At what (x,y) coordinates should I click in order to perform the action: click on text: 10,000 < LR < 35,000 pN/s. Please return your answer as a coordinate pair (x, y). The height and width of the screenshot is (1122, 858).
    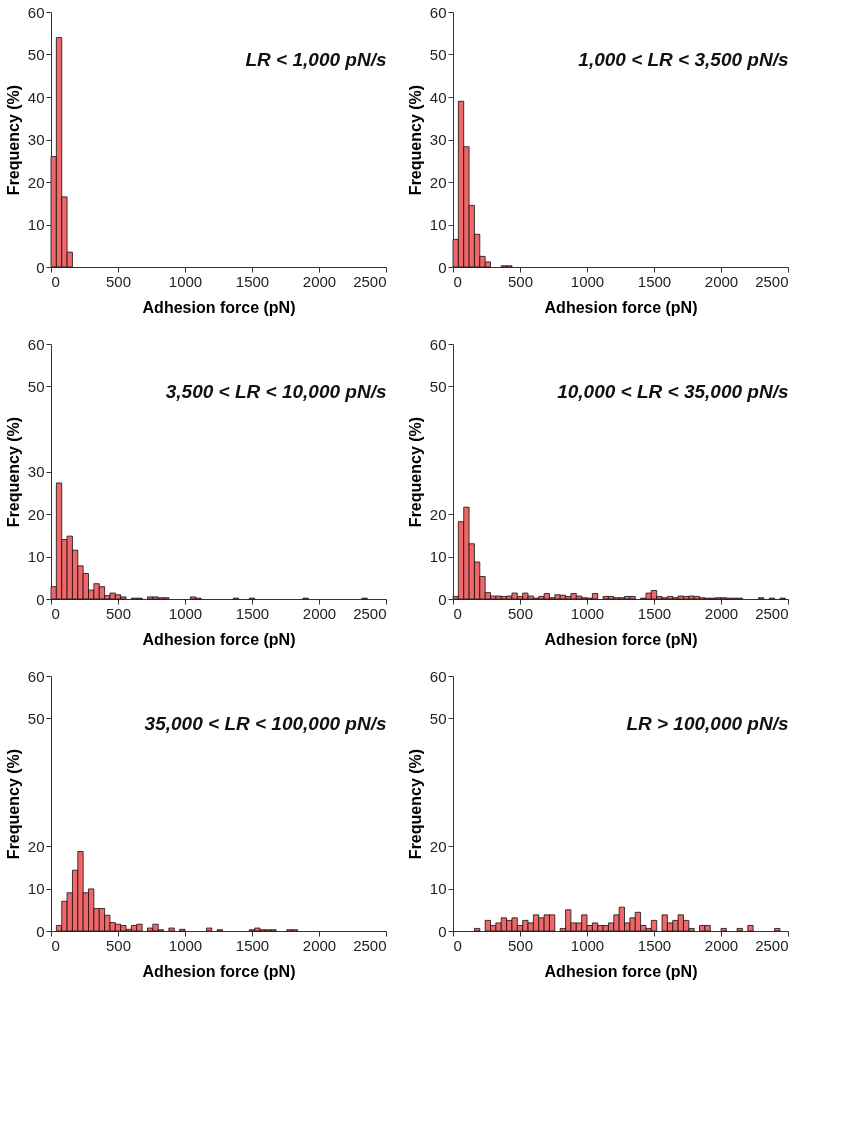
    Looking at the image, I should click on (673, 391).